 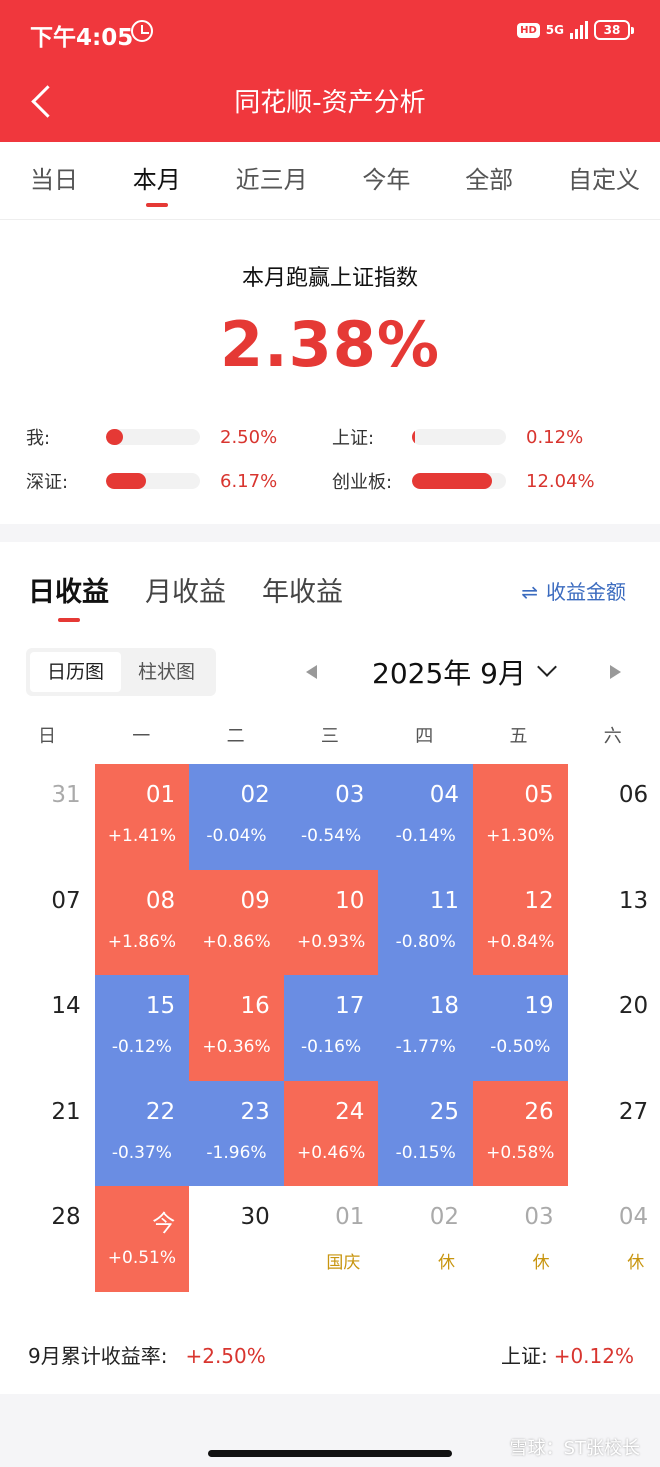 What do you see at coordinates (520, 1028) in the screenshot?
I see `calendar-day: 19 -0.50%` at bounding box center [520, 1028].